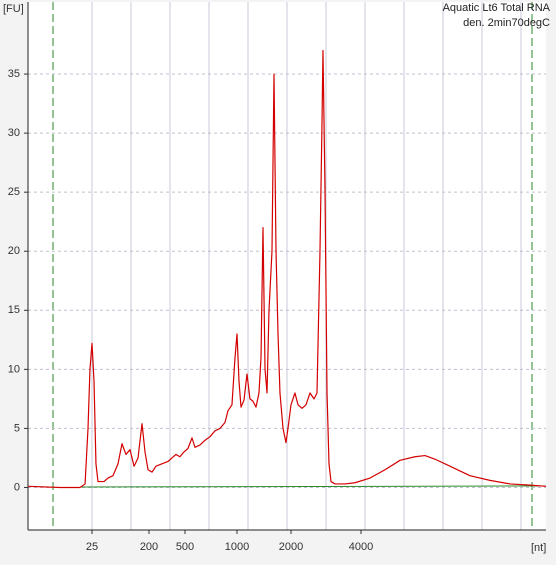 The height and width of the screenshot is (565, 556). What do you see at coordinates (17, 428) in the screenshot?
I see `y-tick-label: 5` at bounding box center [17, 428].